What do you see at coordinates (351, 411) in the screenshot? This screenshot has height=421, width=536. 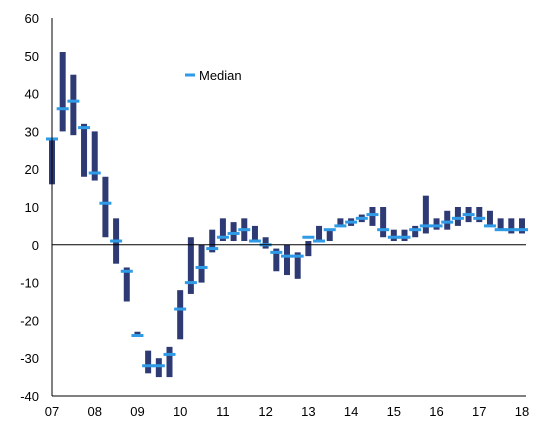 I see `x-tick-label: 14` at bounding box center [351, 411].